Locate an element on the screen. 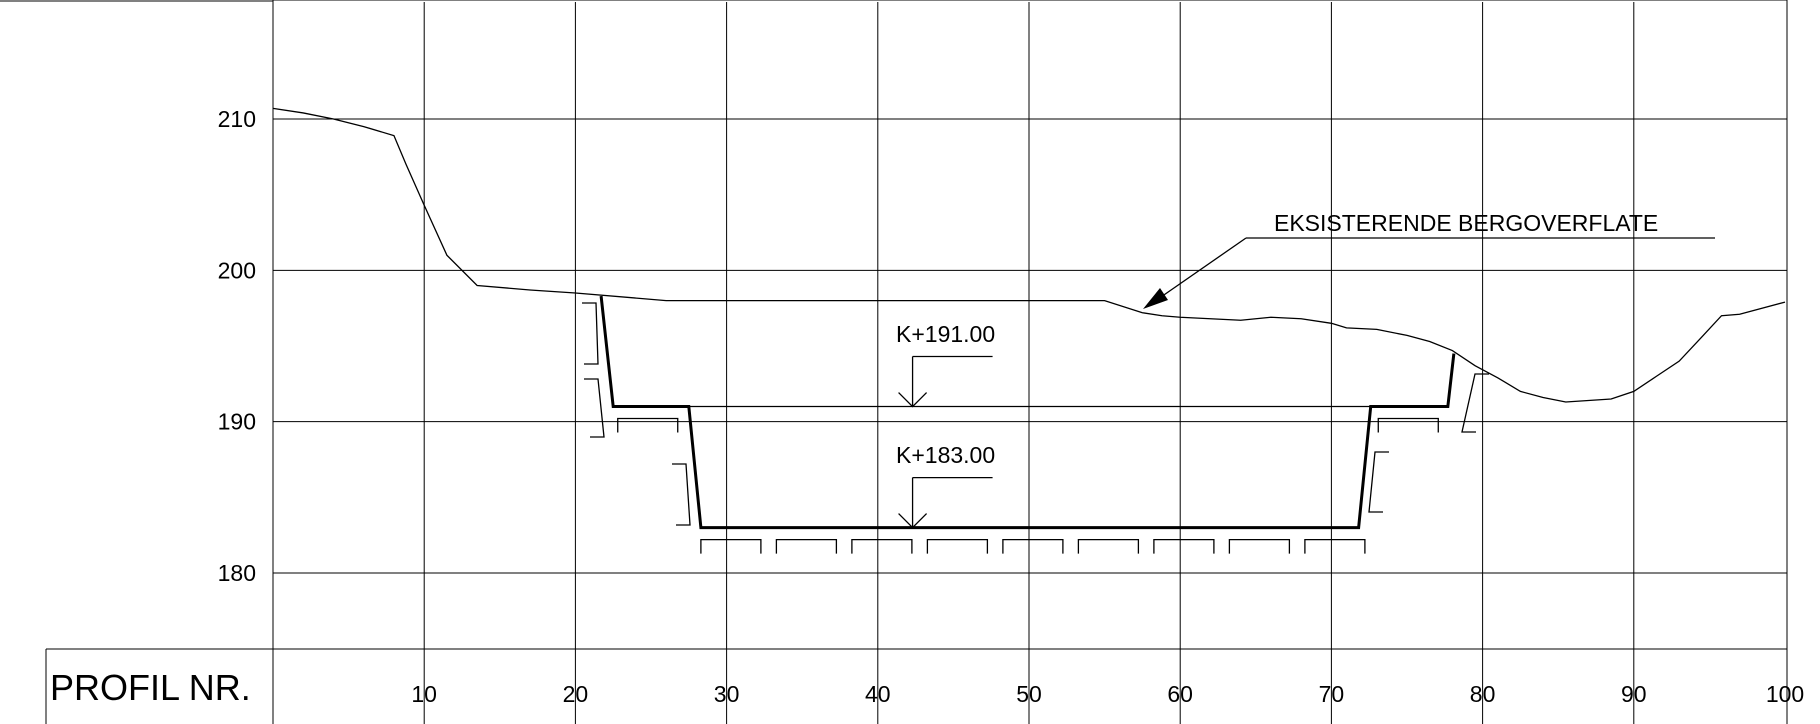 Image resolution: width=1820 pixels, height=724 pixels. y-tick-label-200: 200 is located at coordinates (237, 270).